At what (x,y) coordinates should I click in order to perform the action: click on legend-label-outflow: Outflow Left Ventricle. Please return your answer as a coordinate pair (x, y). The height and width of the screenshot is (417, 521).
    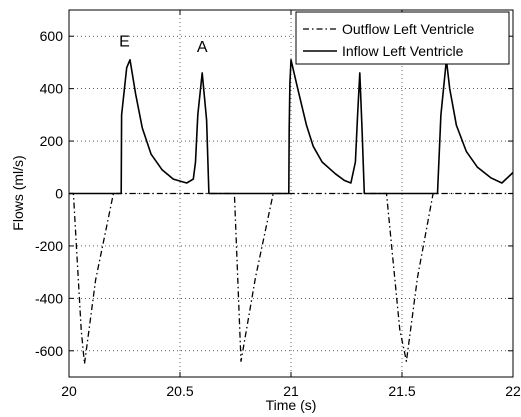
    Looking at the image, I should click on (408, 29).